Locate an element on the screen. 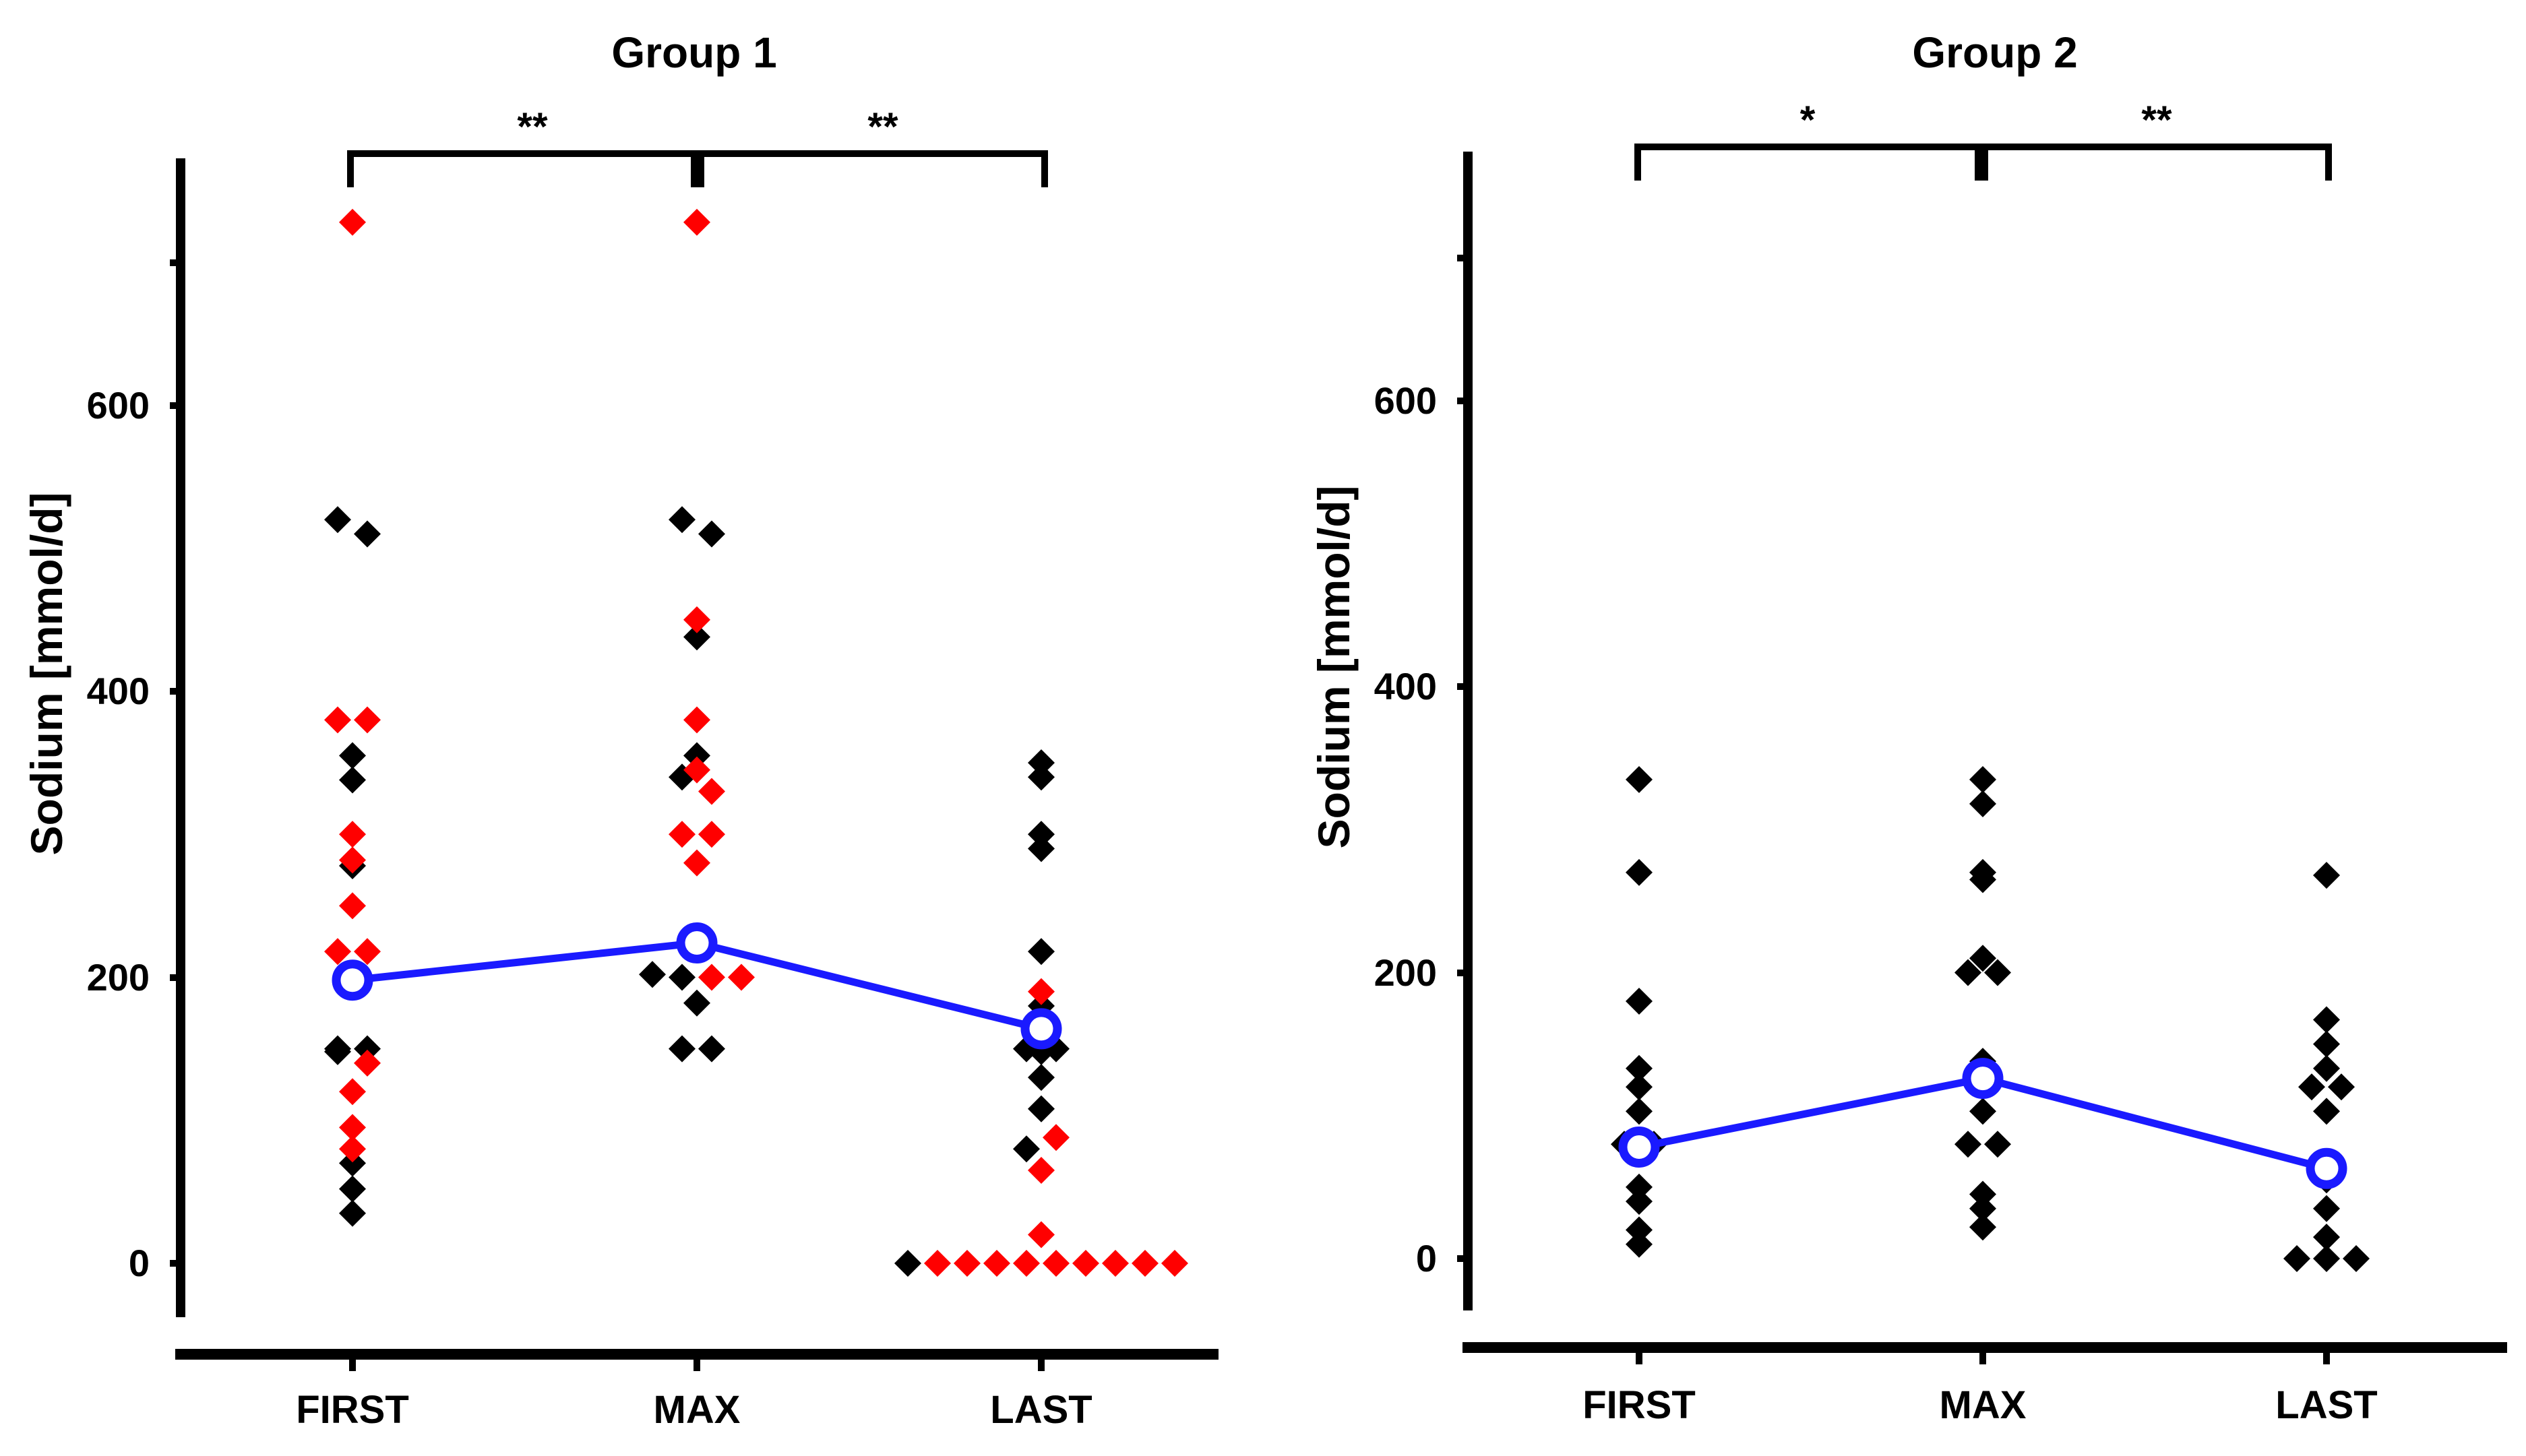  scatter-points is located at coordinates (1990, 1019).